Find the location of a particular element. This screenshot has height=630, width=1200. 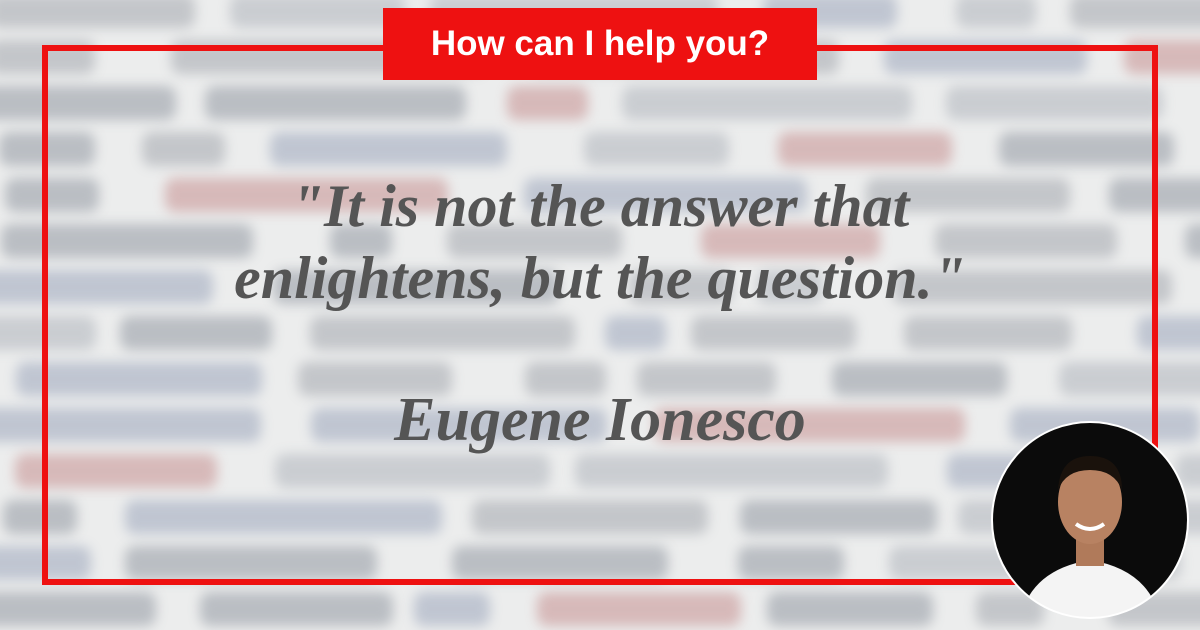

quote-author: Eugene Ionesco is located at coordinates (600, 420).